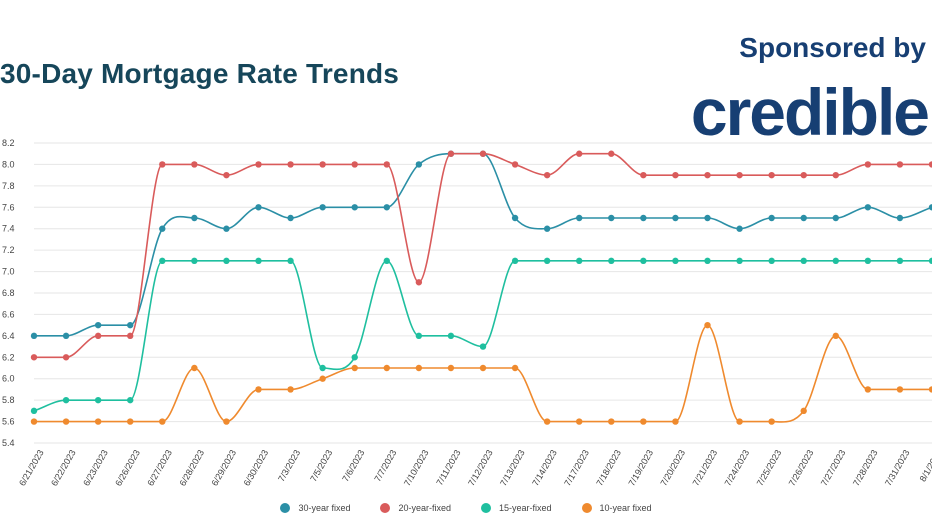 The image size is (932, 524). What do you see at coordinates (865, 468) in the screenshot?
I see `x-tick-label: 7/28/2023` at bounding box center [865, 468].